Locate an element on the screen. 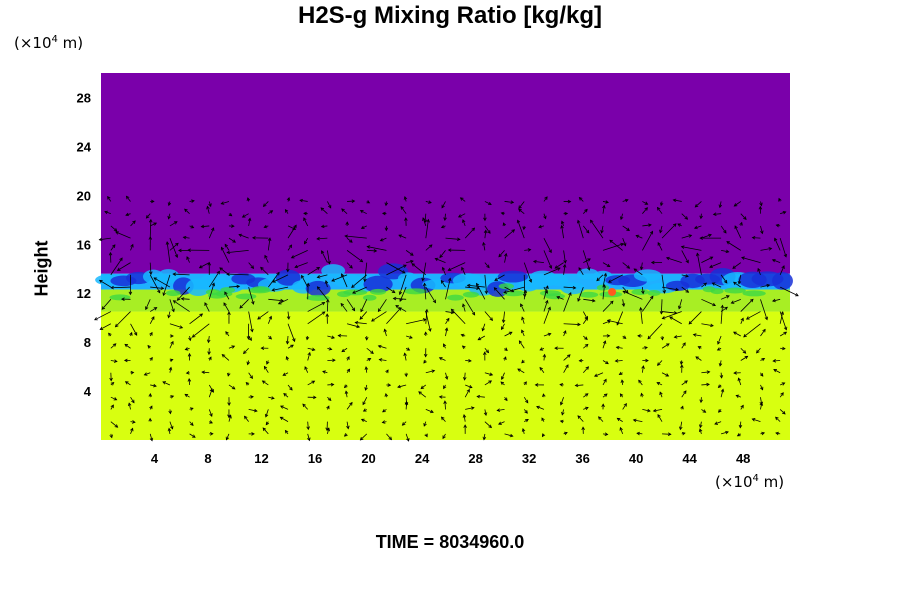 The image size is (900, 600). y-tick-label: 4 is located at coordinates (88, 391).